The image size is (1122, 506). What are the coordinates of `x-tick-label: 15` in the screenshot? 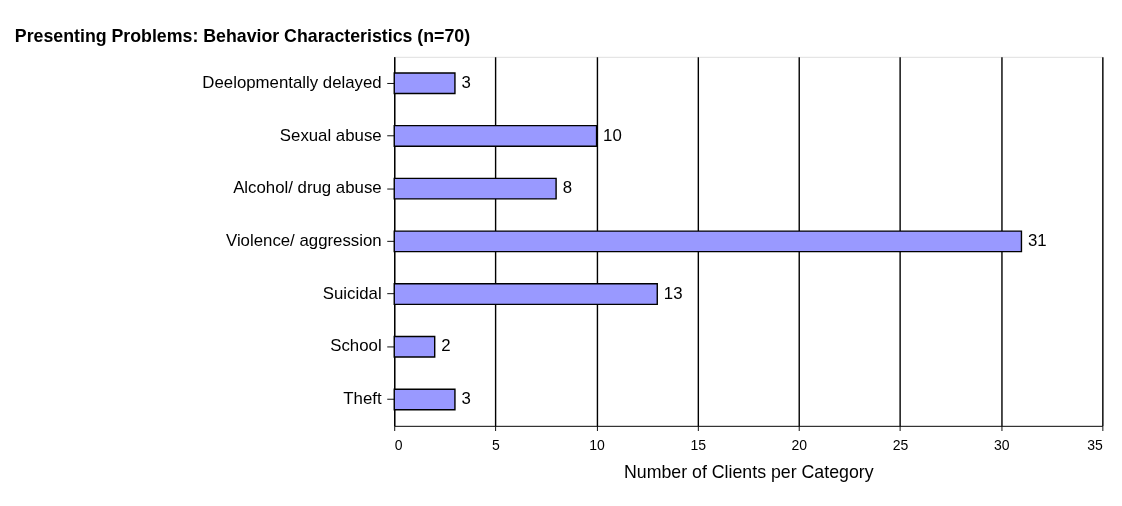 It's located at (698, 444).